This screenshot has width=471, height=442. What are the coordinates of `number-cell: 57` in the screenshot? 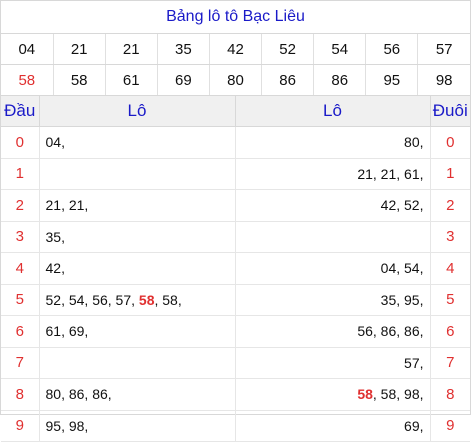 It's located at (443, 49).